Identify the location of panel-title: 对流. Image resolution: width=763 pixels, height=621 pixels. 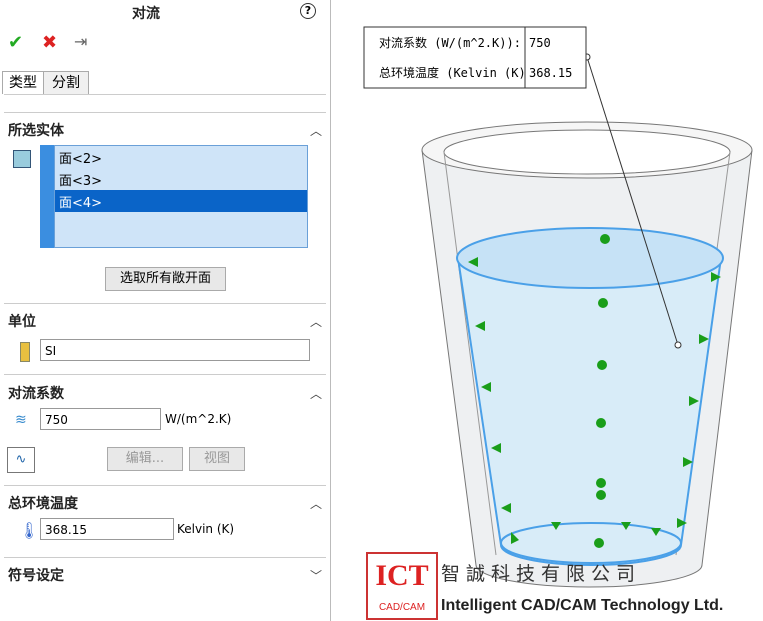
(146, 14).